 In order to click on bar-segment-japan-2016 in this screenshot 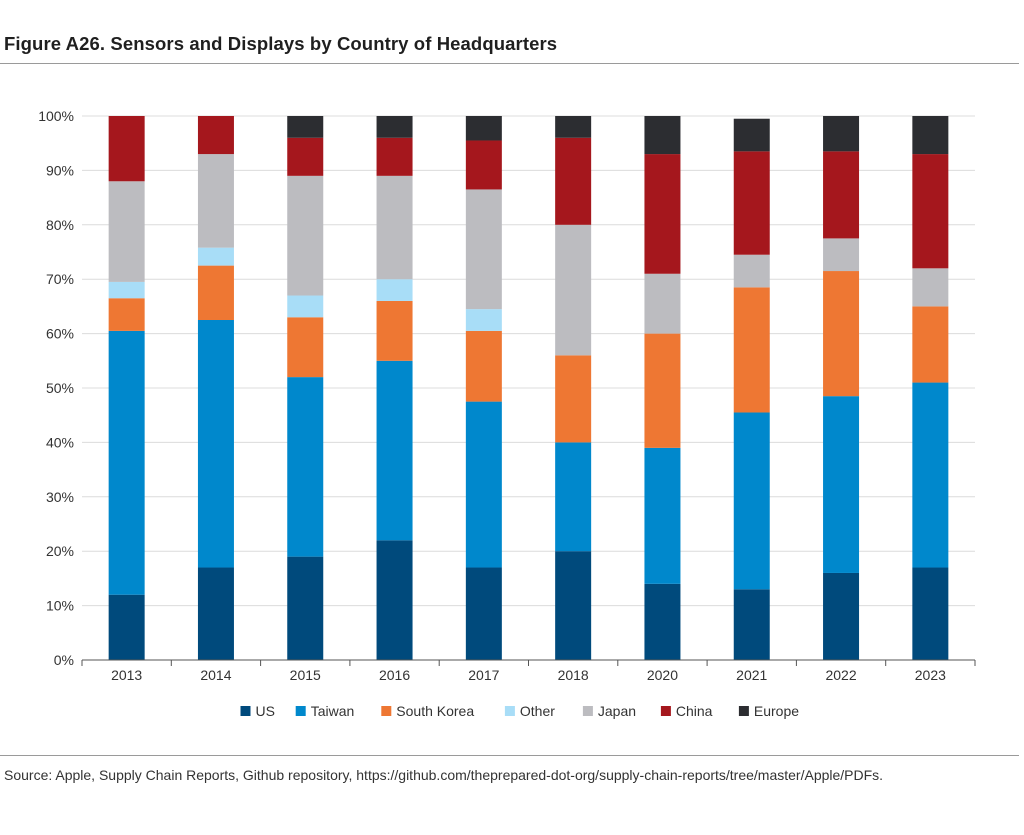, I will do `click(394, 227)`.